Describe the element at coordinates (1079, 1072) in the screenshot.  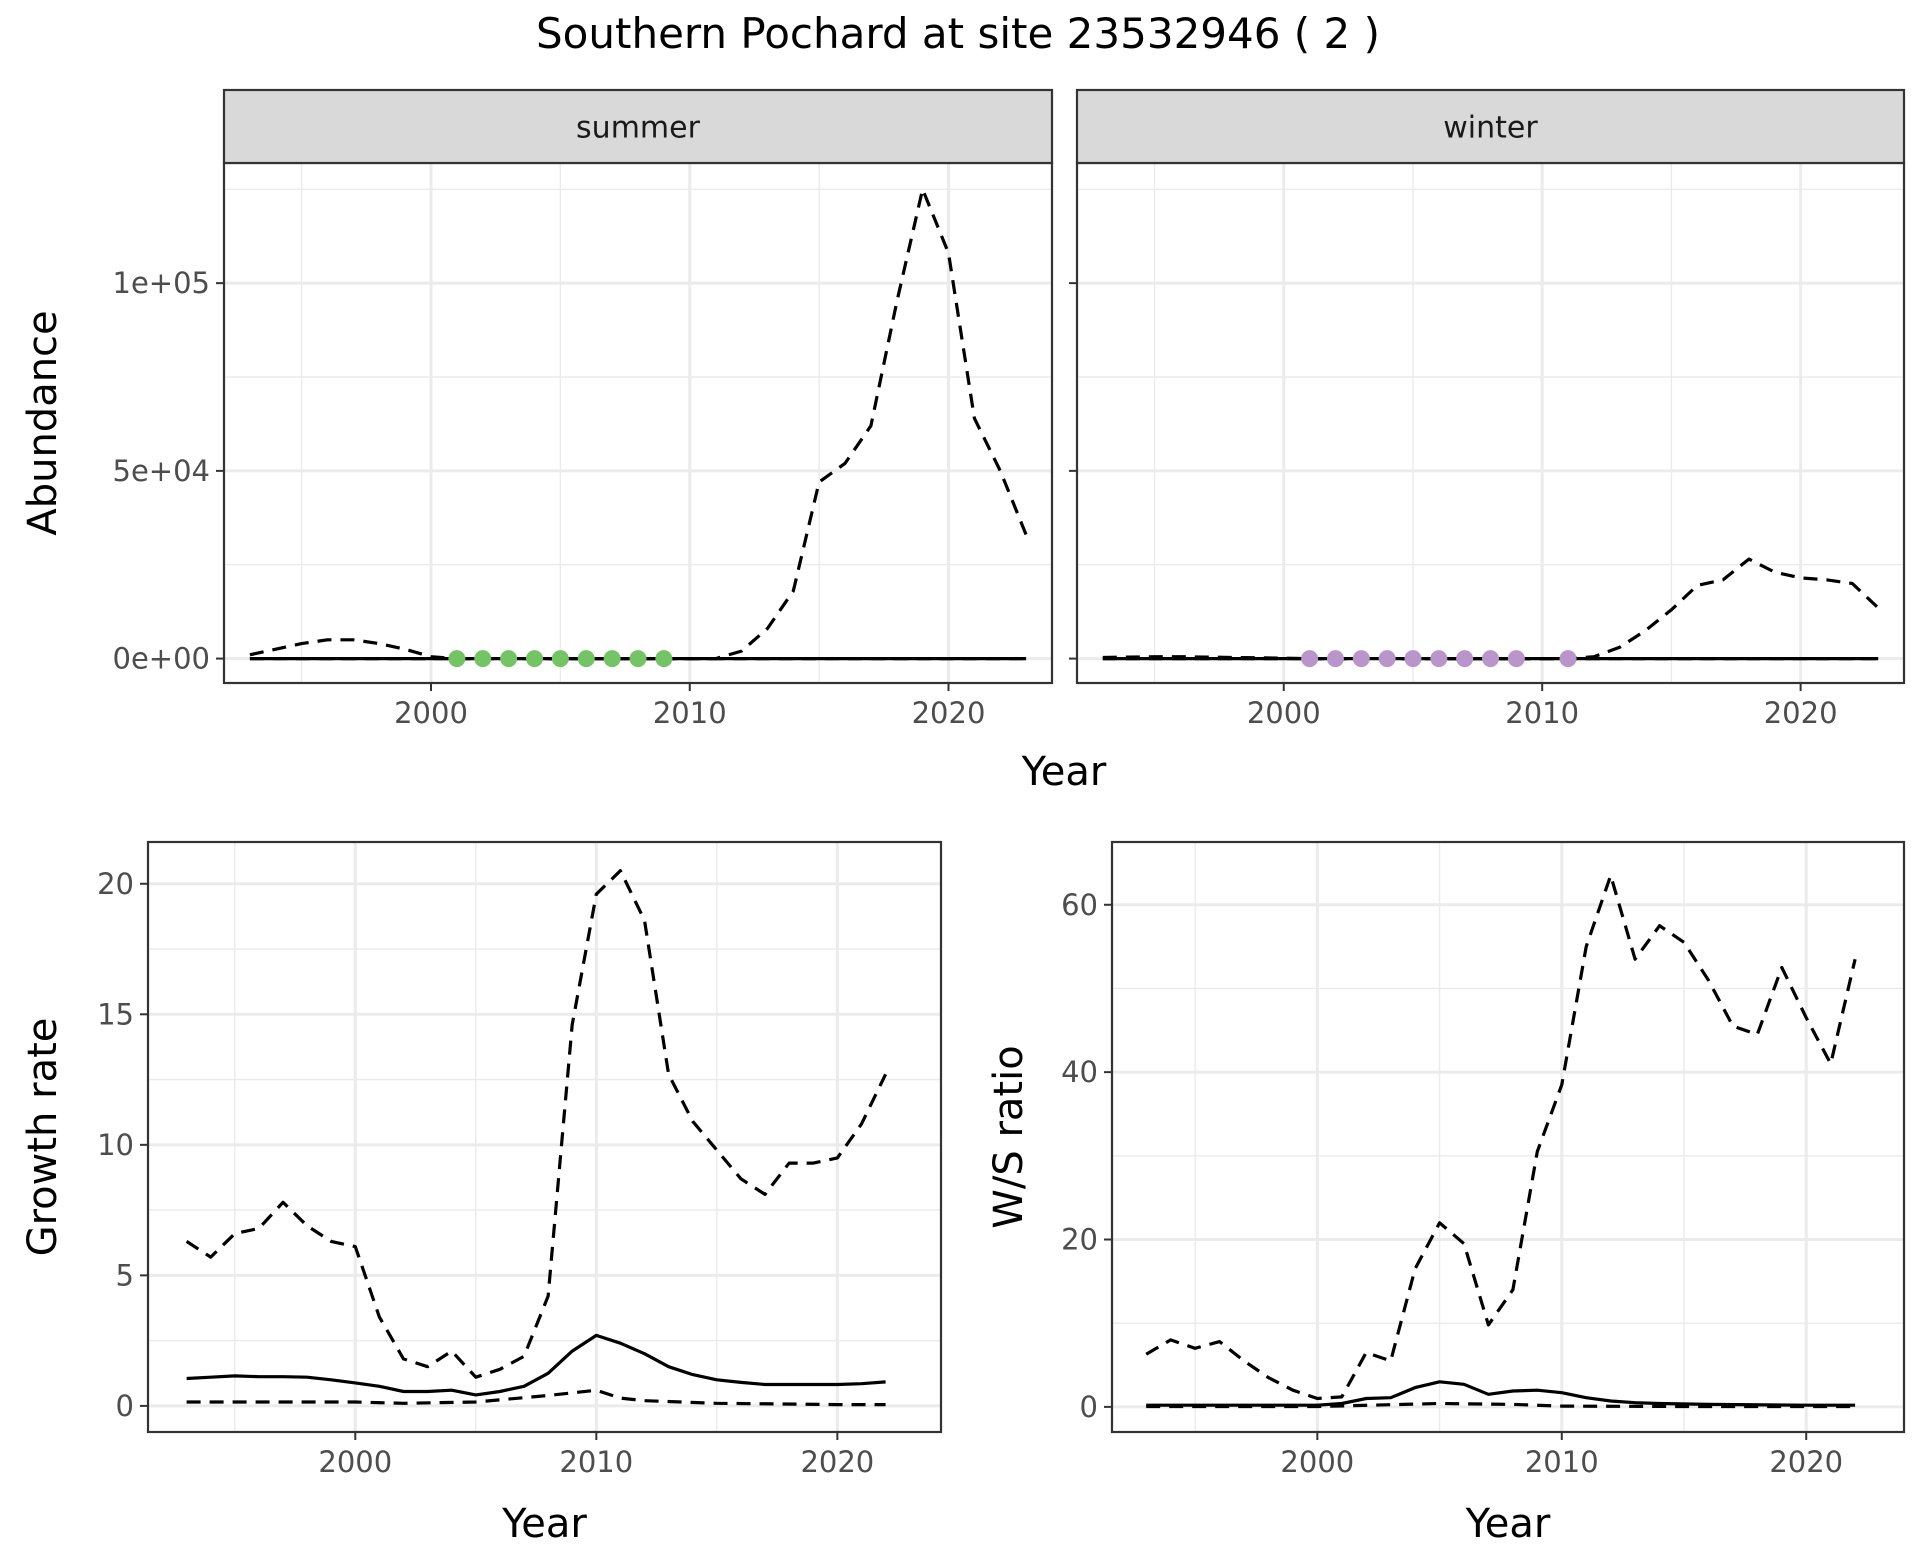
I see `y-tick-label: 40` at that location.